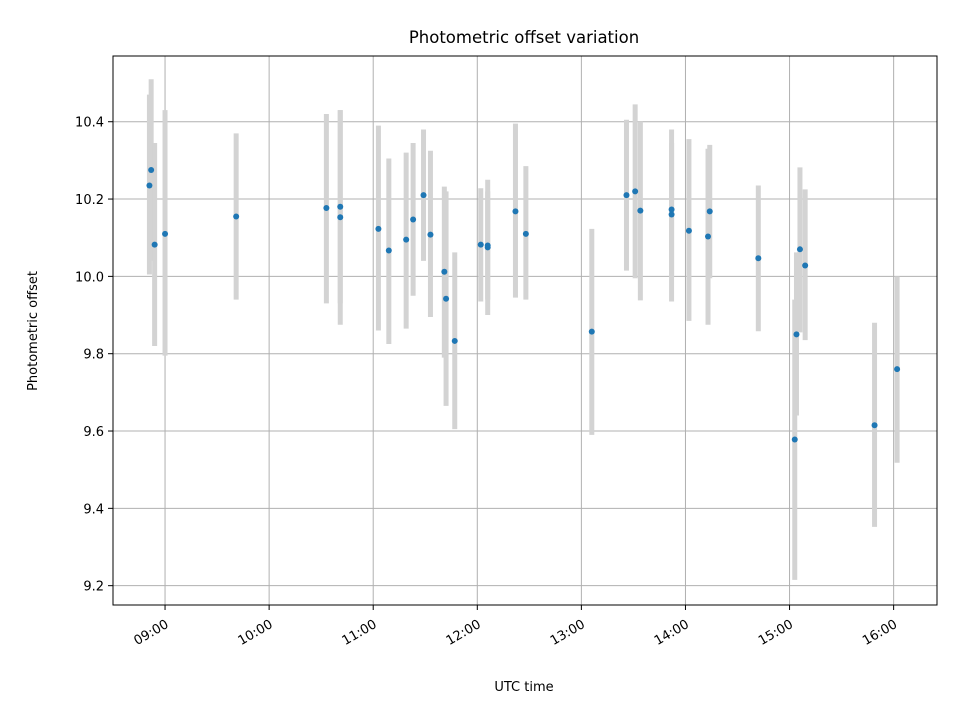 The width and height of the screenshot is (960, 720). I want to click on y-tick-label: 9.6, so click(93, 432).